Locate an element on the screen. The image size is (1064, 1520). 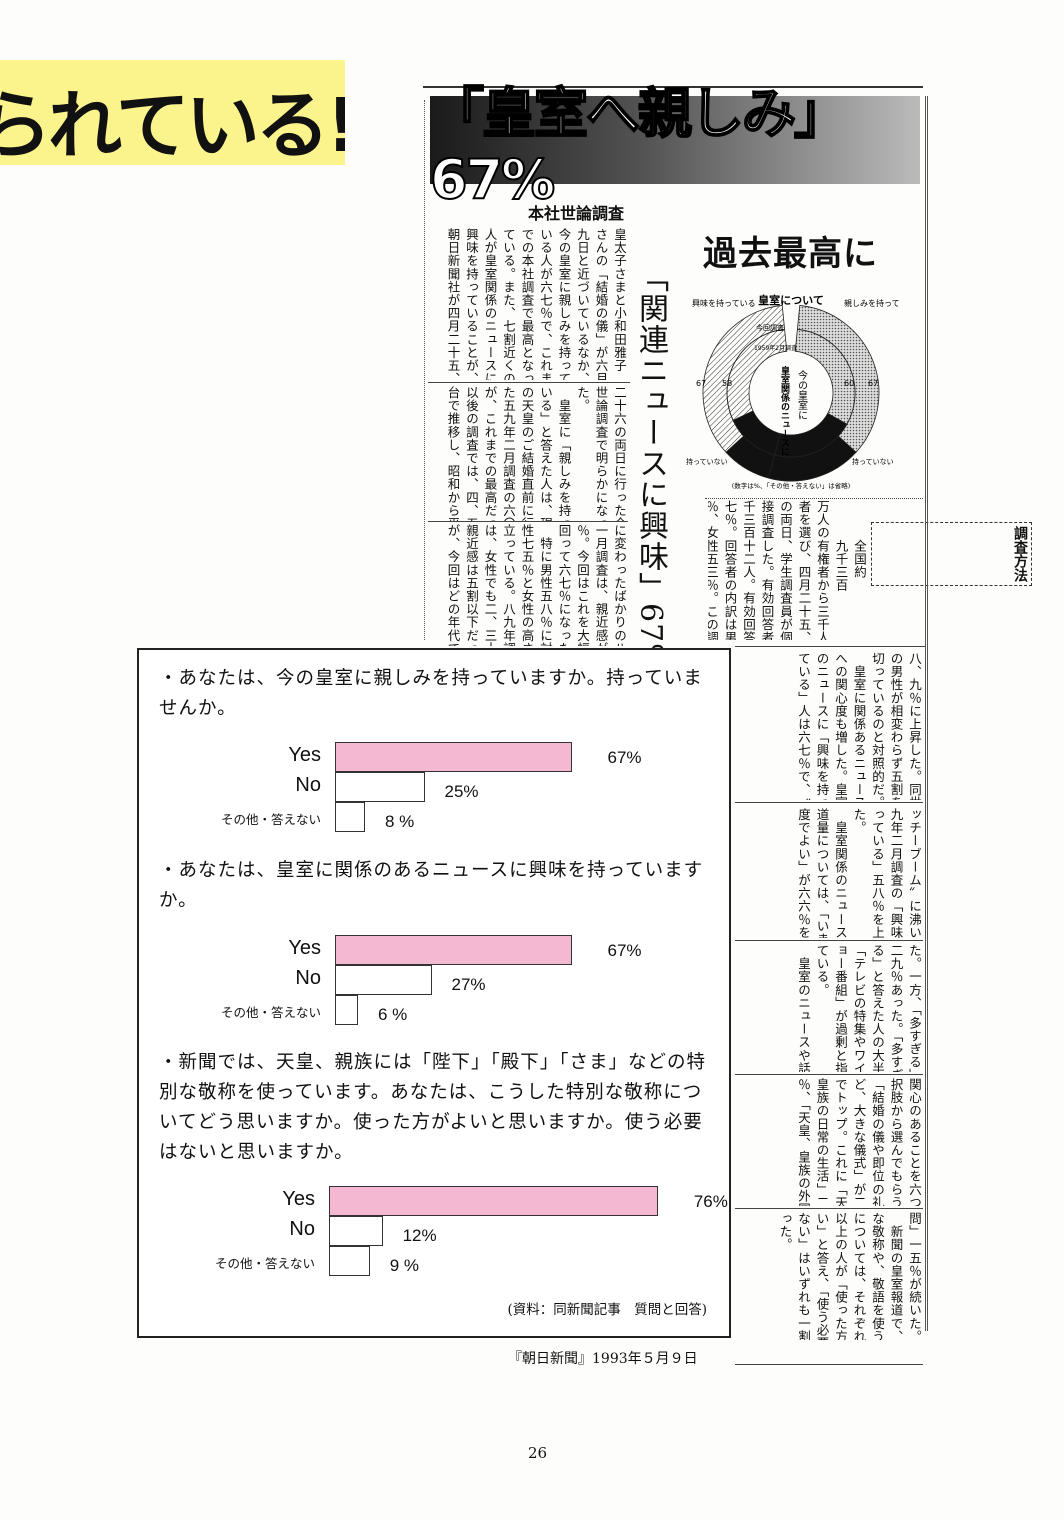
text-column: 千三百十二人。有効回答率は七 is located at coordinates (748, 570).